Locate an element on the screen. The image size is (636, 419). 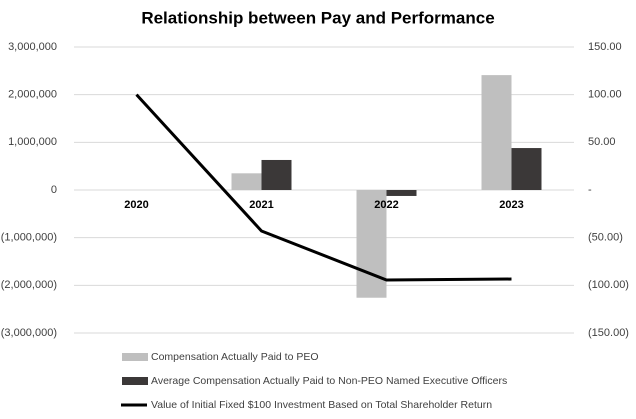
y-tick-label: 3,000,000 is located at coordinates (32, 47).